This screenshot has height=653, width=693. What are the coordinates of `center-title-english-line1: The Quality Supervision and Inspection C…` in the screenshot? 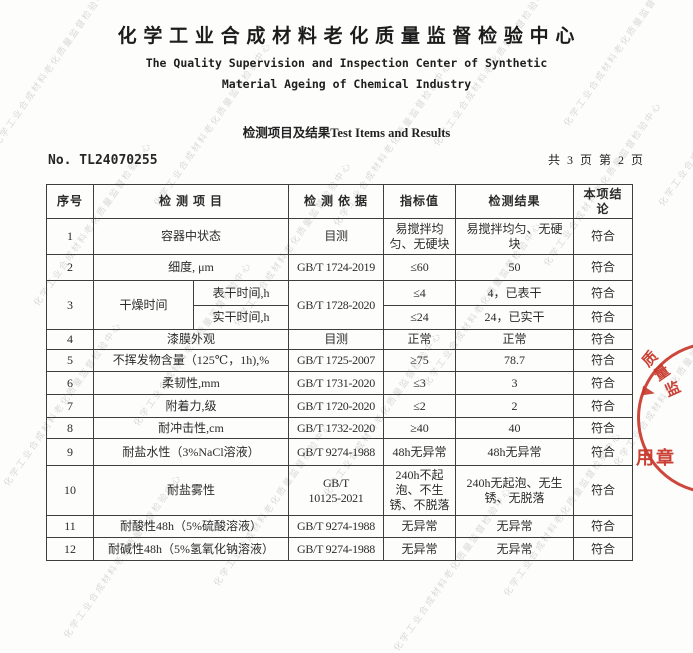 It's located at (346, 63).